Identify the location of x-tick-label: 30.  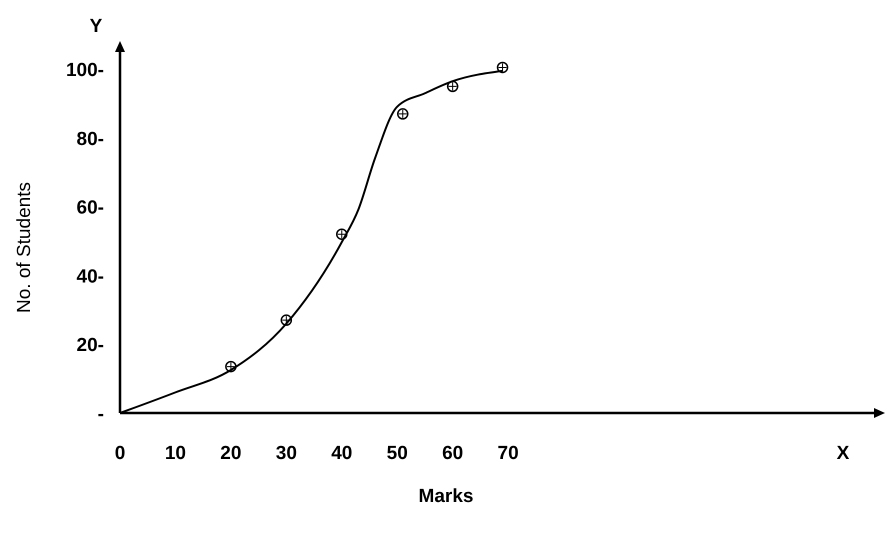
(286, 453).